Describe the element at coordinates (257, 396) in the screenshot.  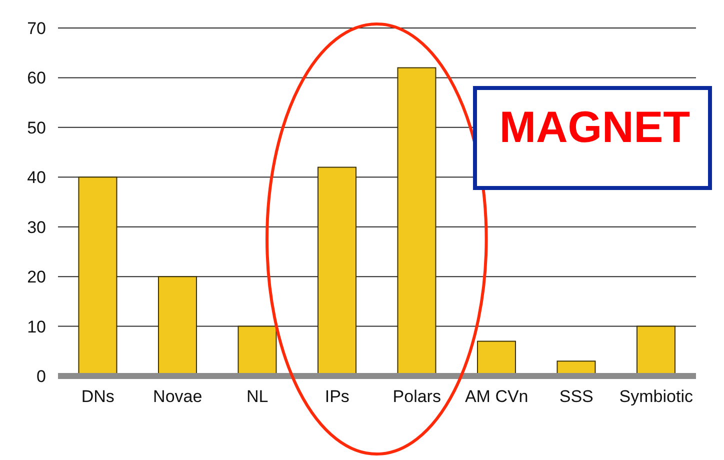
I see `x-tick-label: NL` at that location.